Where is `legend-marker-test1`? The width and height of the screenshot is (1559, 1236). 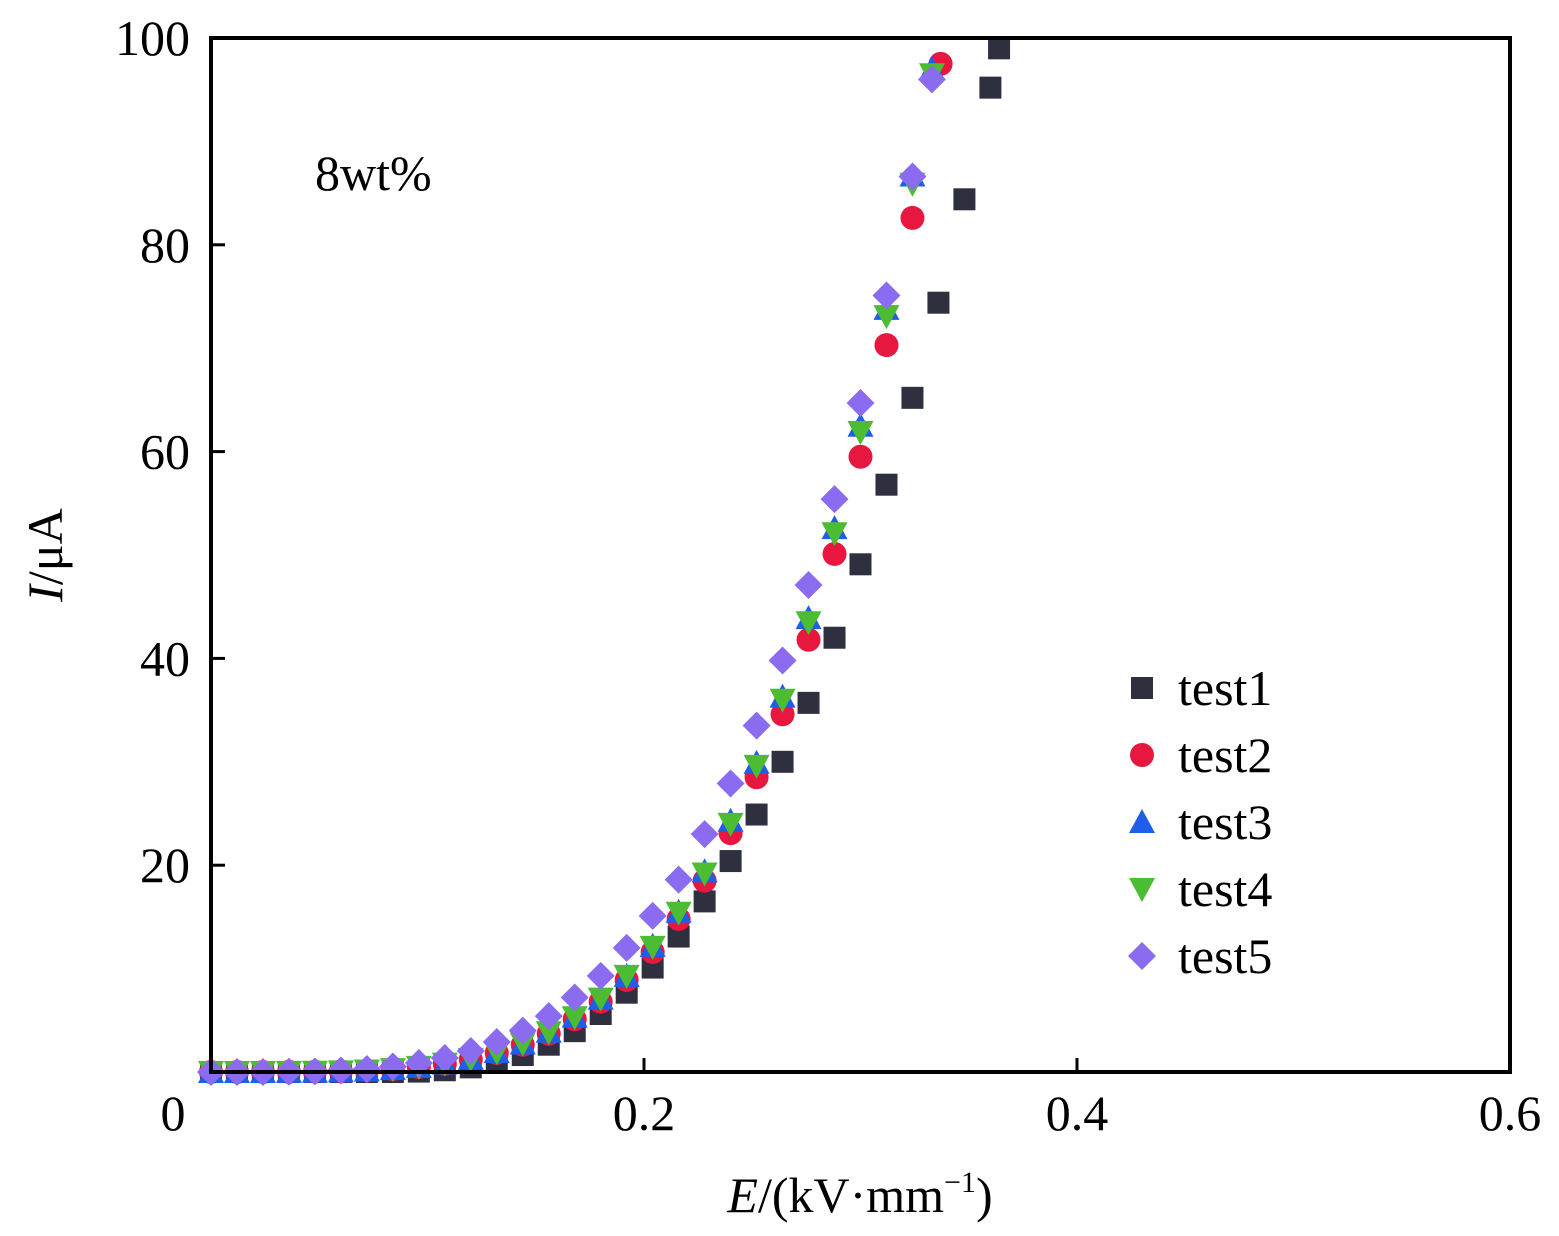 legend-marker-test1 is located at coordinates (1142, 688).